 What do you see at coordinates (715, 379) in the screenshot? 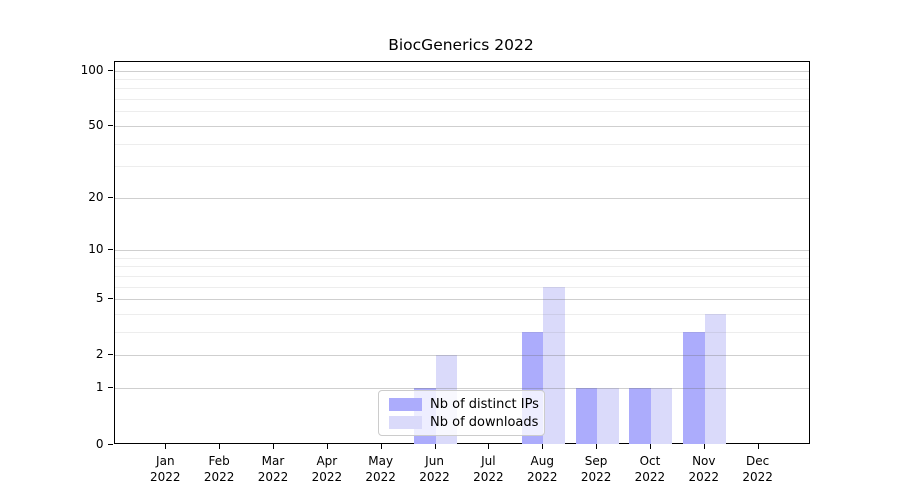
I see `bar-downloads-nov-2022` at bounding box center [715, 379].